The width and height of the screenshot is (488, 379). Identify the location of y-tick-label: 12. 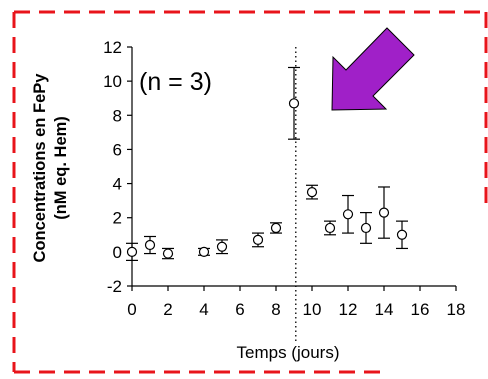
(112, 47).